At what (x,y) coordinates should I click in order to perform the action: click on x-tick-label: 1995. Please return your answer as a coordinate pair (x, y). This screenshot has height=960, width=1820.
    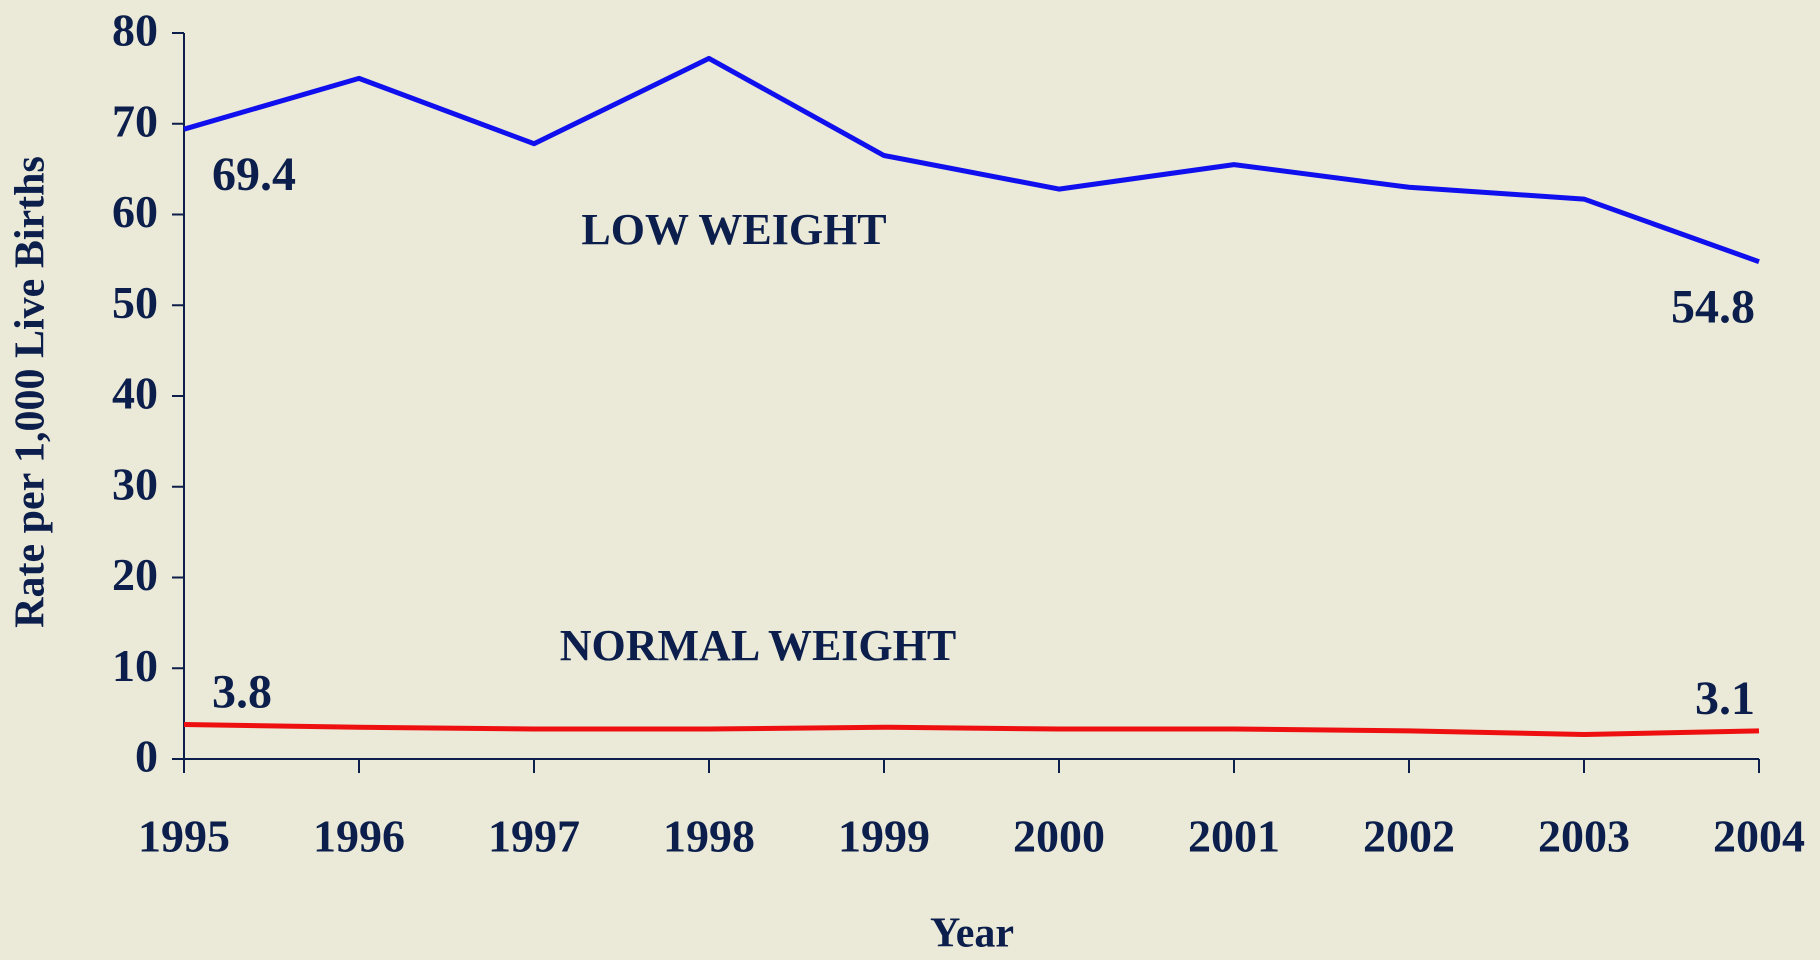
    Looking at the image, I should click on (184, 836).